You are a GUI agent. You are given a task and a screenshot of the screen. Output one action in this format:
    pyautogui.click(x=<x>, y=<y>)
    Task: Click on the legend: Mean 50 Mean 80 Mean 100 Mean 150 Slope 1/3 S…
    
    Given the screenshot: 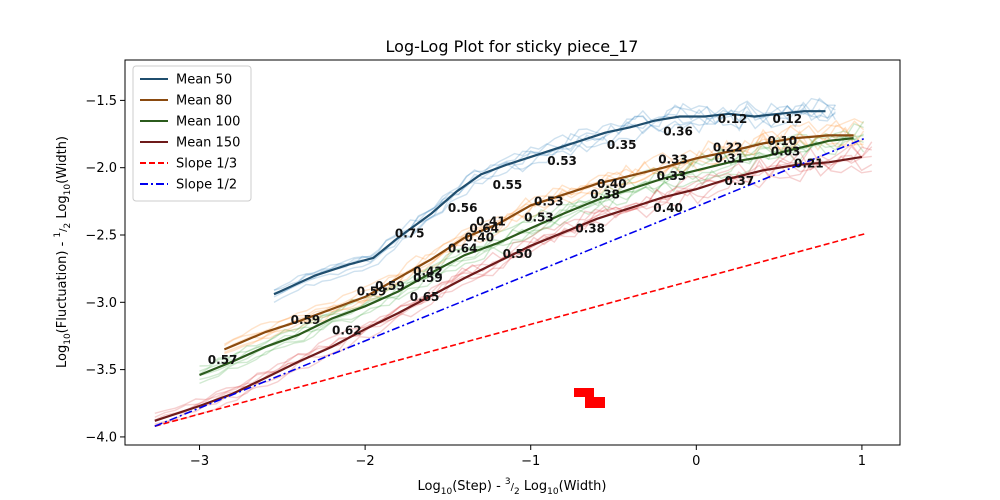 What is the action you would take?
    pyautogui.click(x=192, y=133)
    